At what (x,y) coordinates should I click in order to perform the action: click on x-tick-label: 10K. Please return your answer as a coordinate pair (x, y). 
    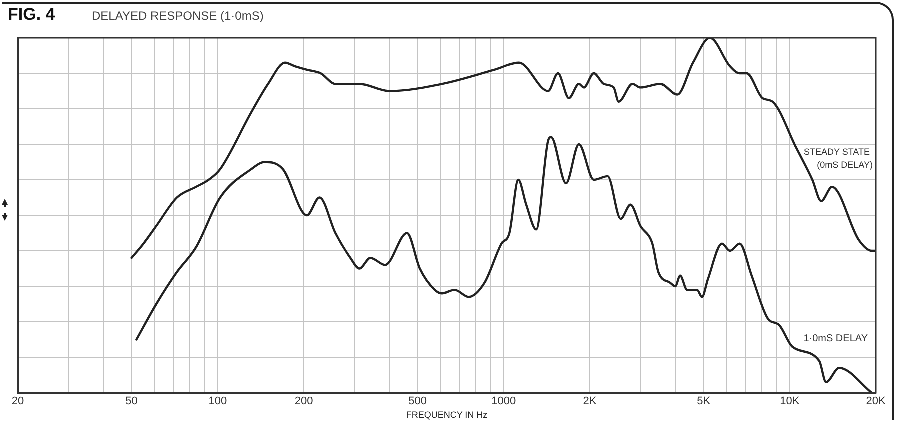
    Looking at the image, I should click on (790, 402).